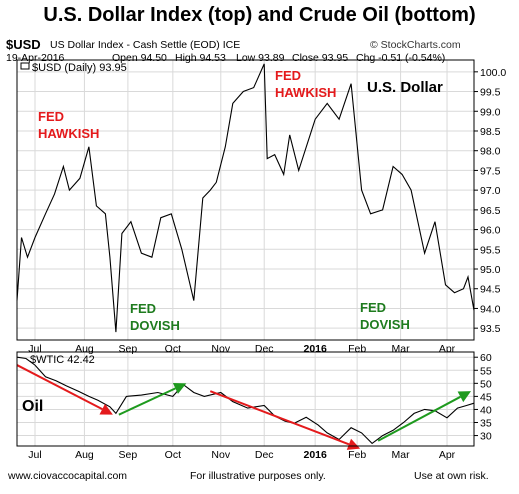  Describe the element at coordinates (25, 66) in the screenshot. I see `usd-legend-marker` at that location.